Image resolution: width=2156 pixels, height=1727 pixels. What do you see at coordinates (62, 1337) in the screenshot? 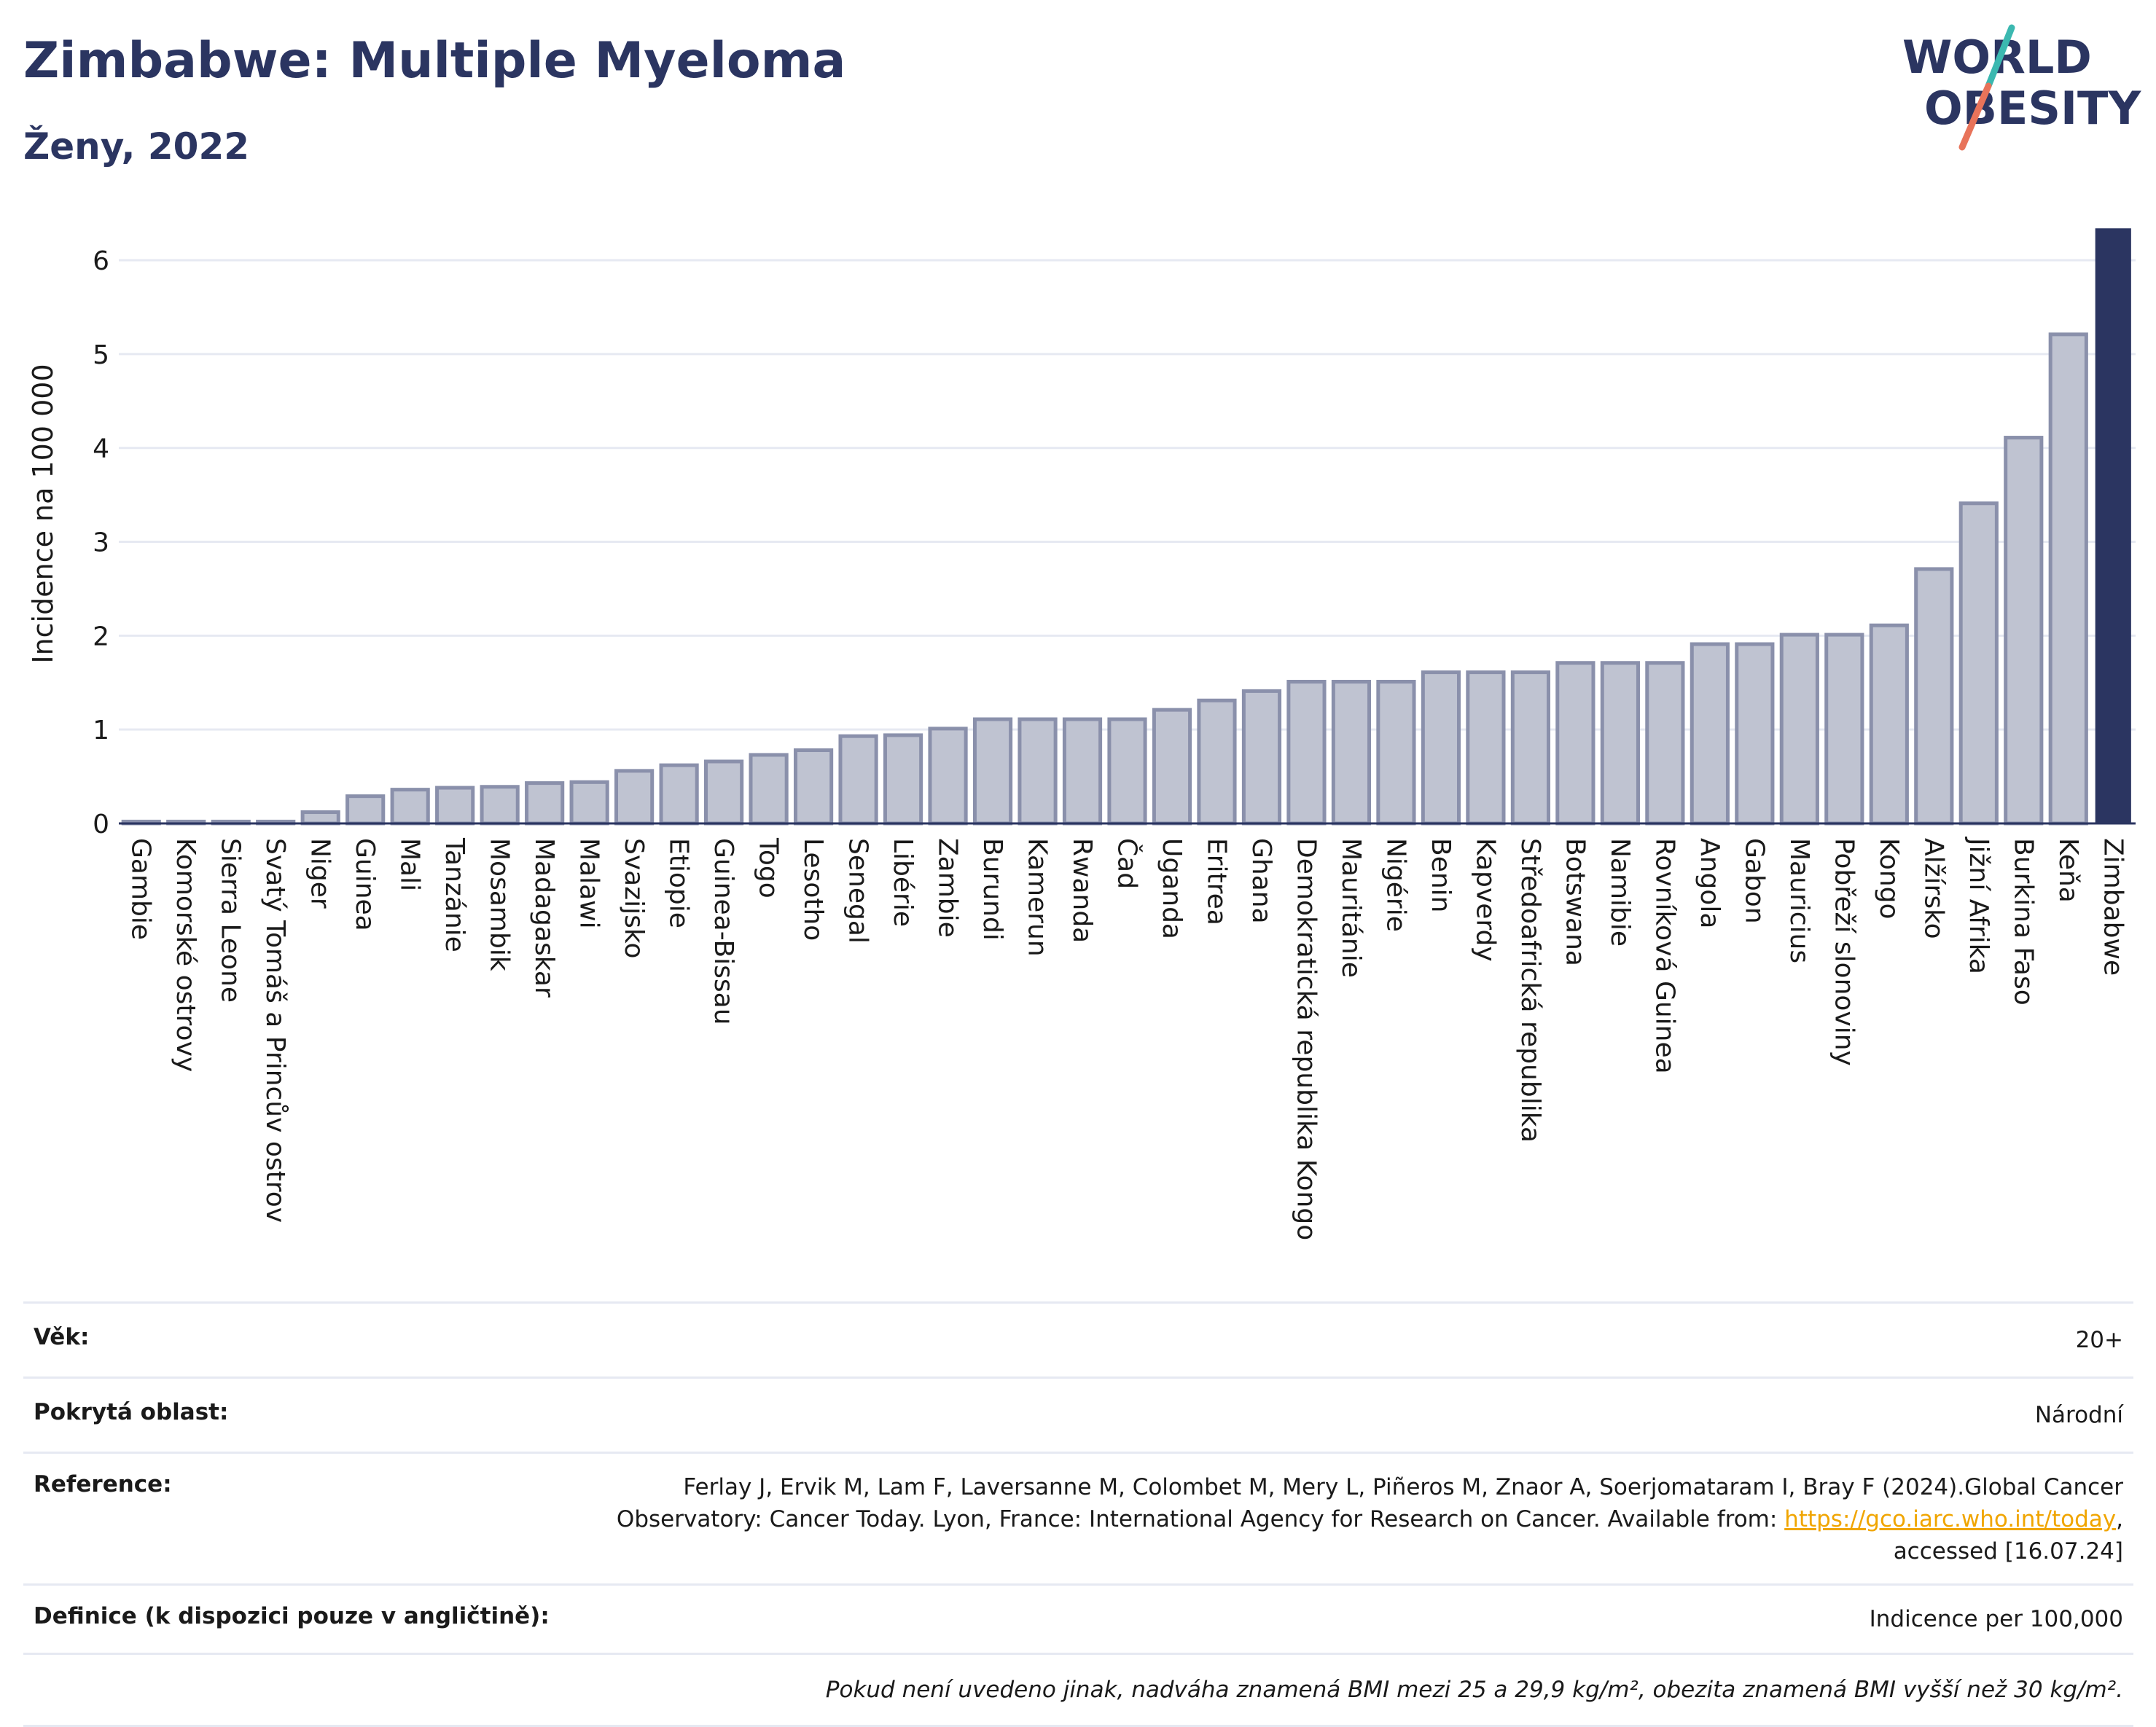
I see `age-label: Věk:` at bounding box center [62, 1337].